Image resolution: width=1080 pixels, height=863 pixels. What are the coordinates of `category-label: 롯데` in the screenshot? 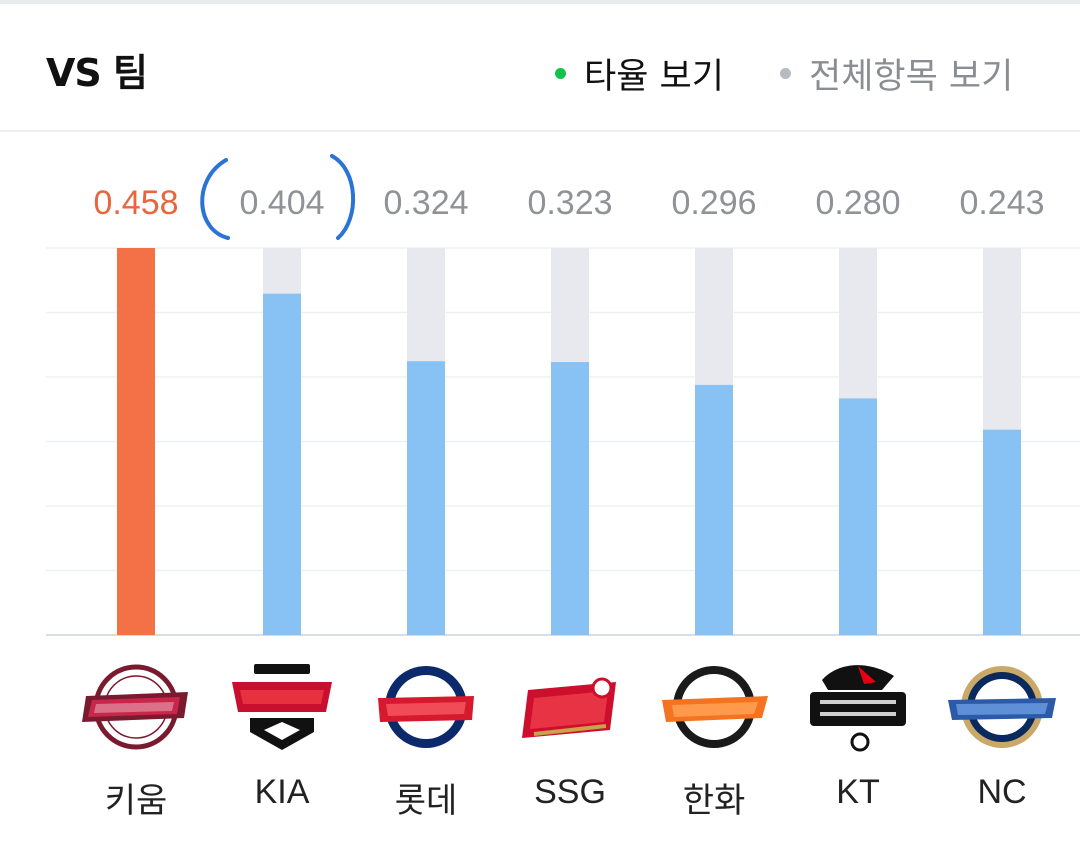 It's located at (426, 801).